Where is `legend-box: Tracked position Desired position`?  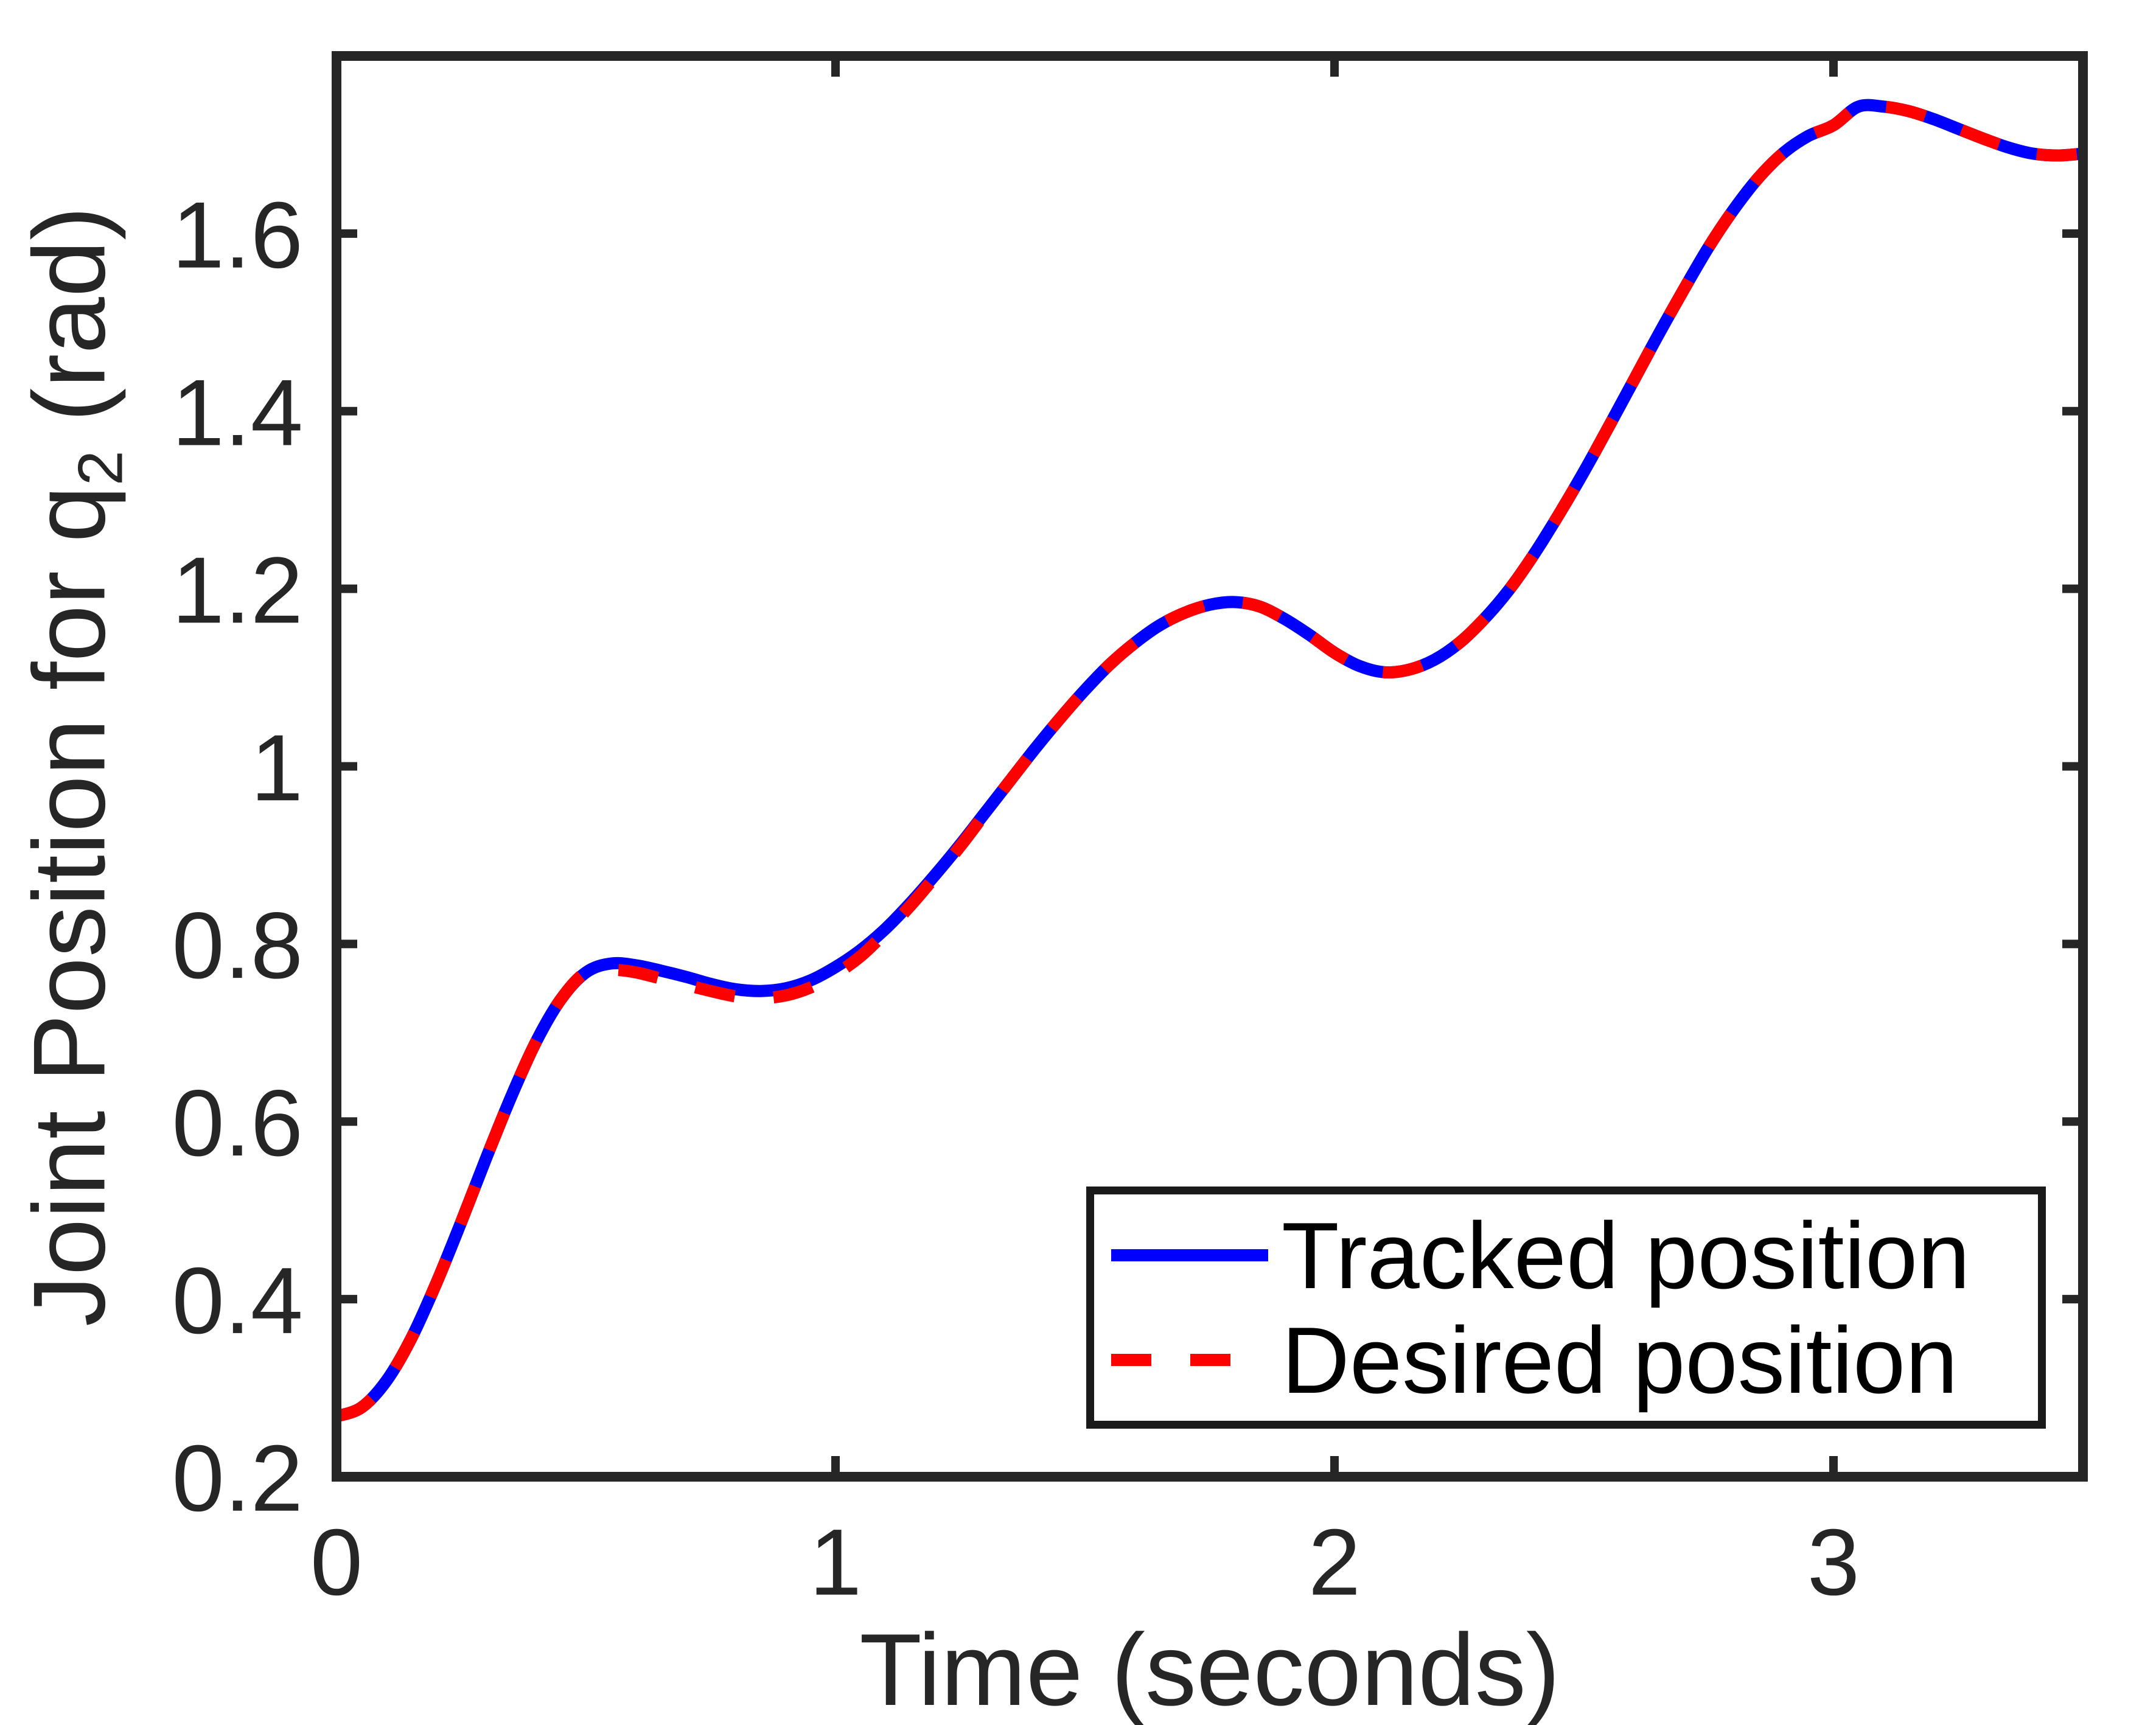
legend-box: Tracked position Desired position is located at coordinates (1566, 1308).